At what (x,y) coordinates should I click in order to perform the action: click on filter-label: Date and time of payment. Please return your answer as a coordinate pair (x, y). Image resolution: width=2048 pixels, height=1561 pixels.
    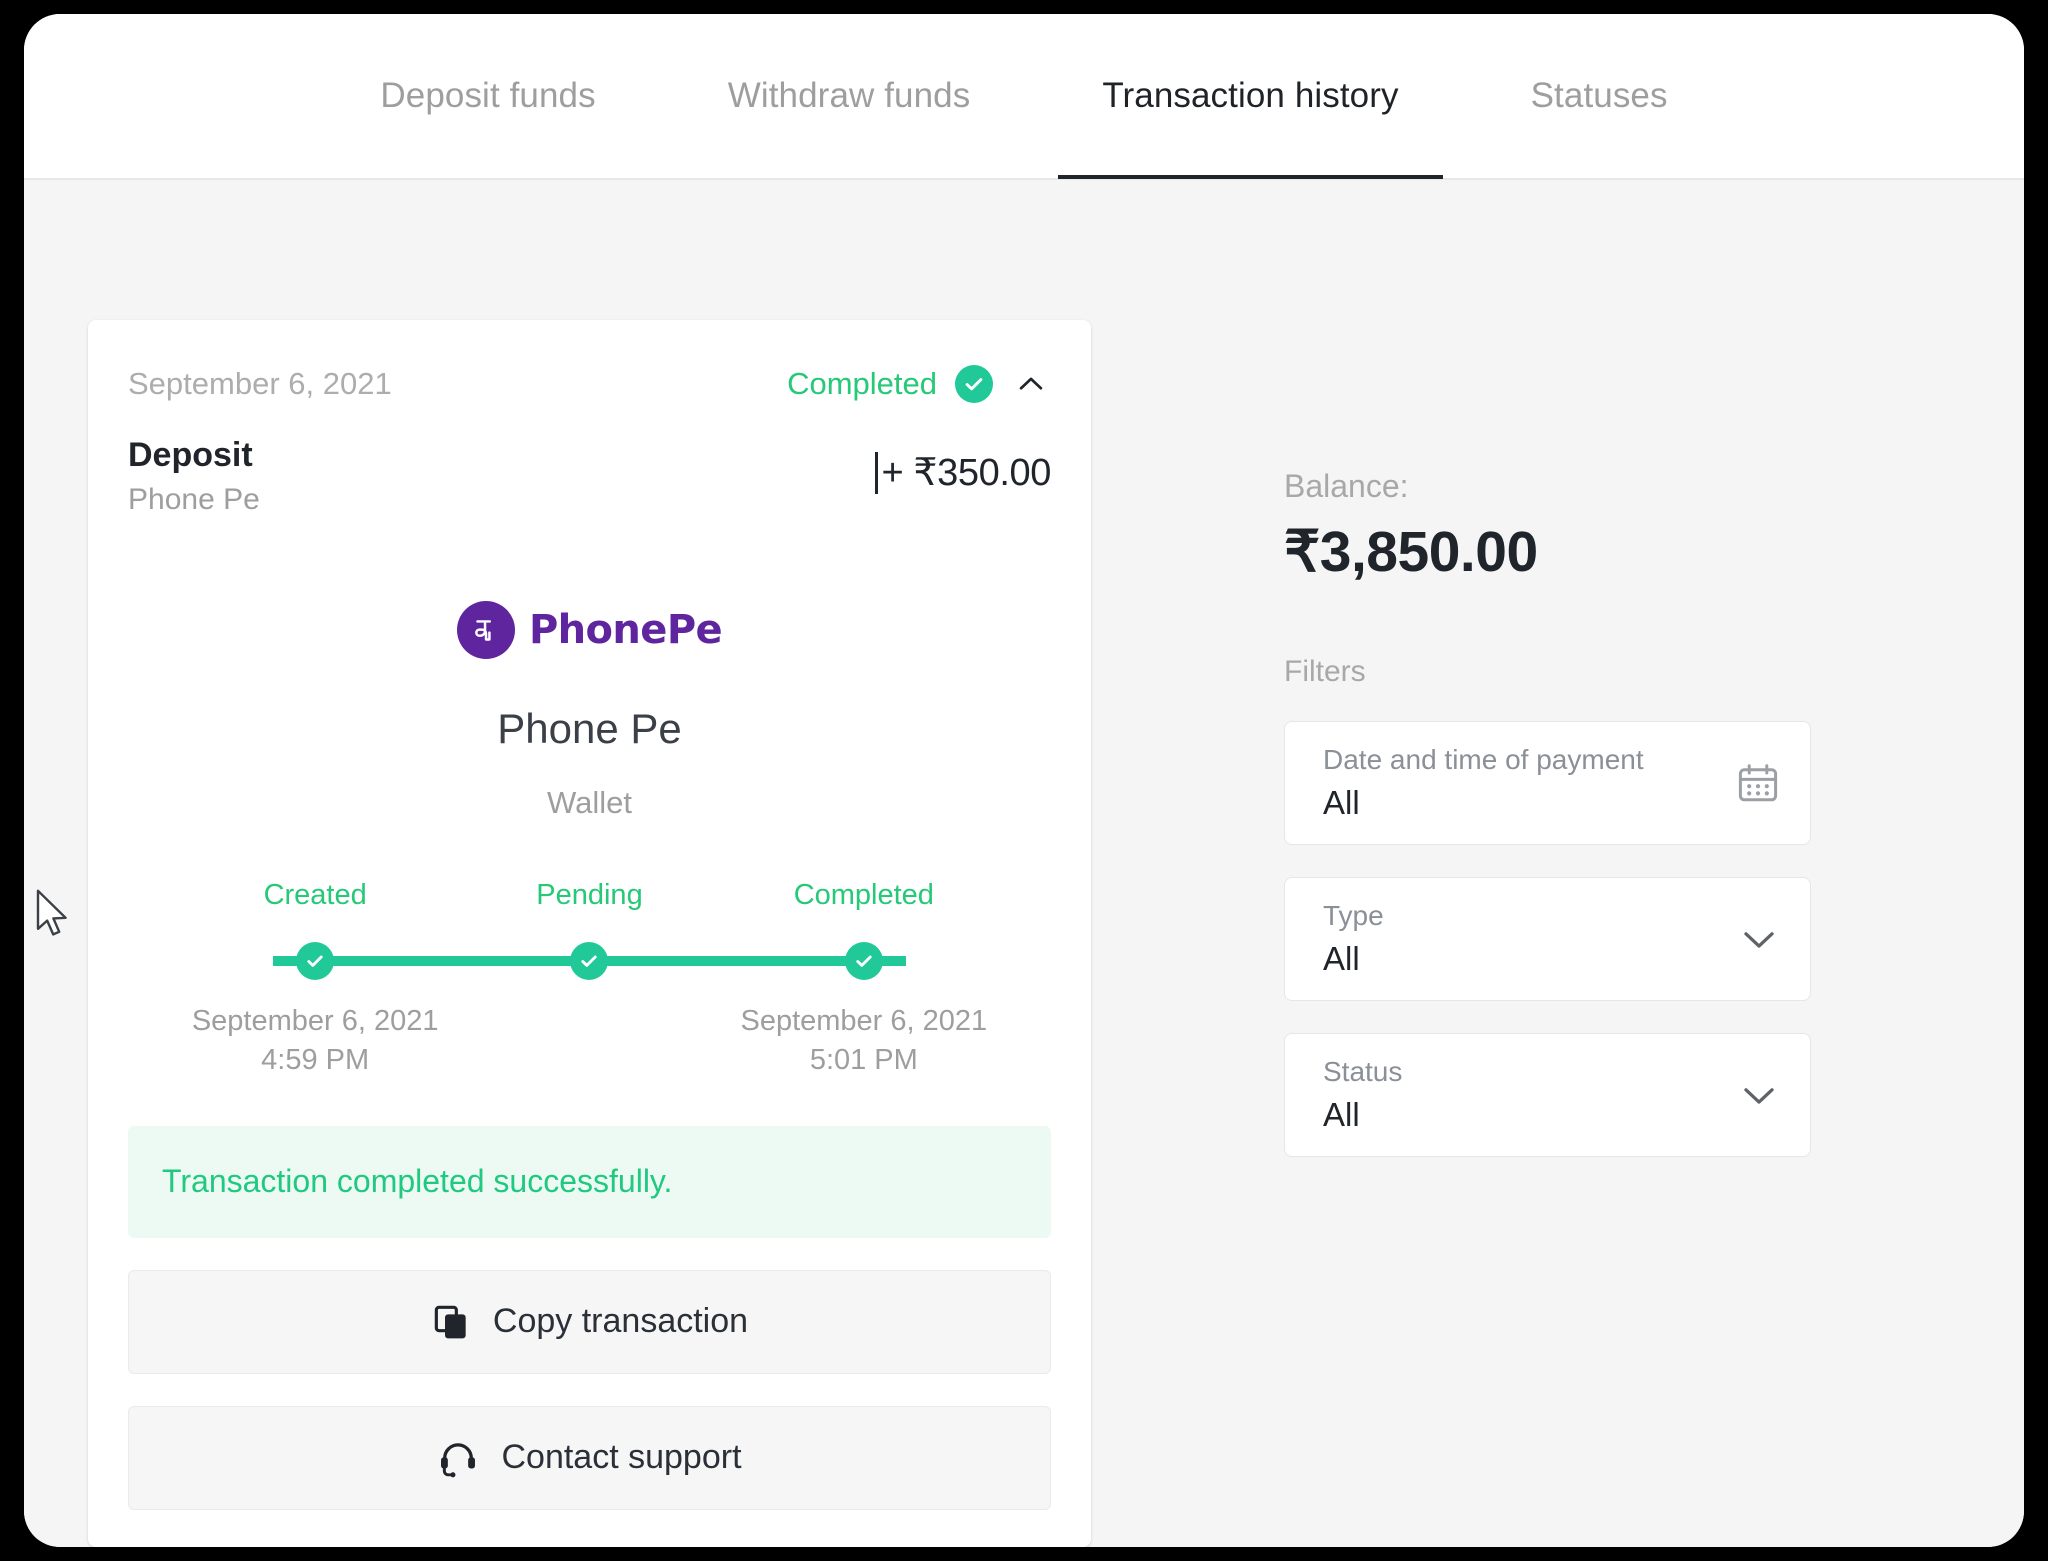
    Looking at the image, I should click on (1483, 760).